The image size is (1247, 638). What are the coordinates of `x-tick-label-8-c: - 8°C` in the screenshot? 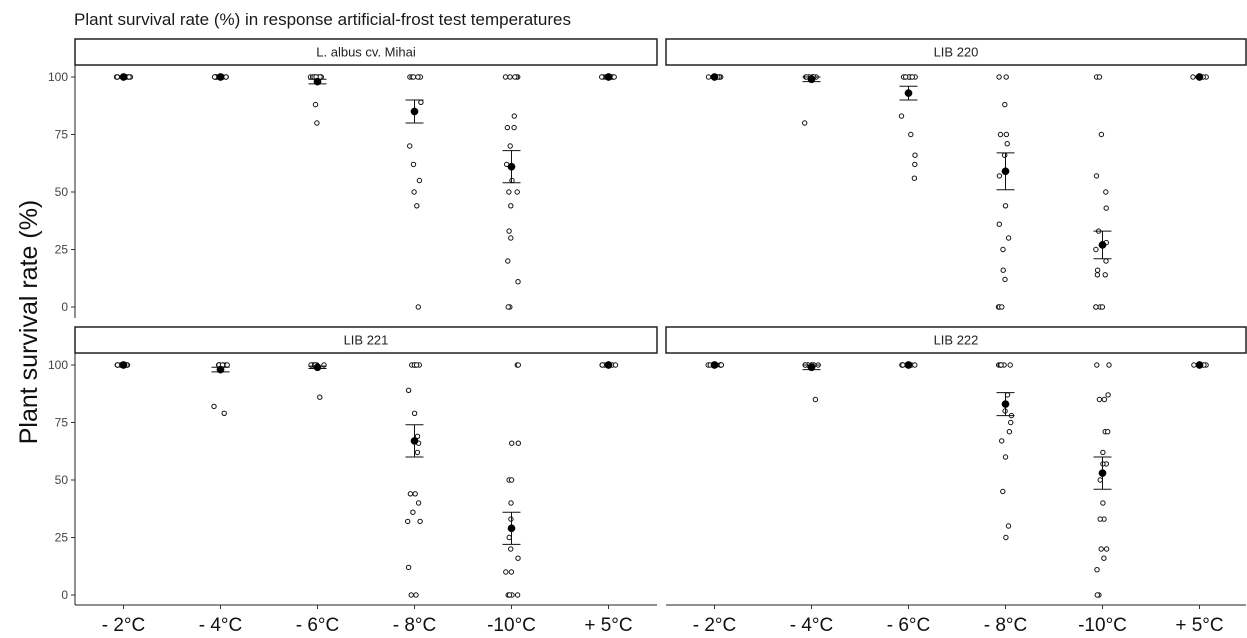 It's located at (1006, 625).